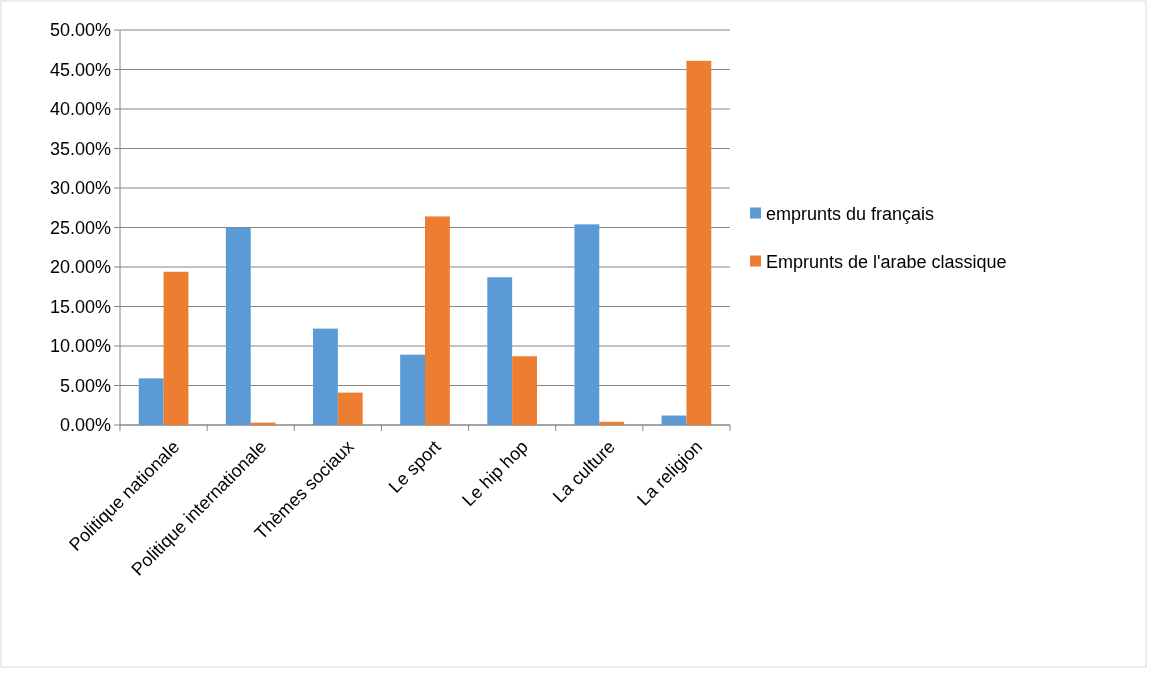 Image resolution: width=1157 pixels, height=678 pixels. Describe the element at coordinates (495, 473) in the screenshot. I see `x-tick-label: Le hip hop` at that location.